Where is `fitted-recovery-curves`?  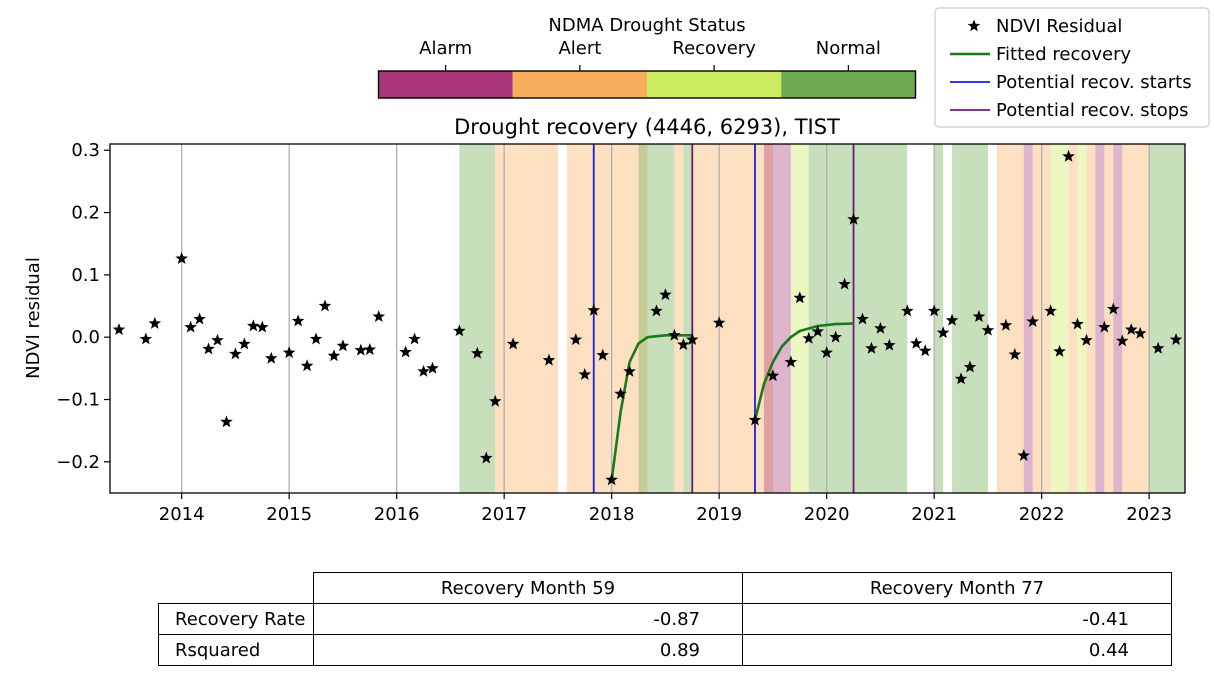
fitted-recovery-curves is located at coordinates (732, 401).